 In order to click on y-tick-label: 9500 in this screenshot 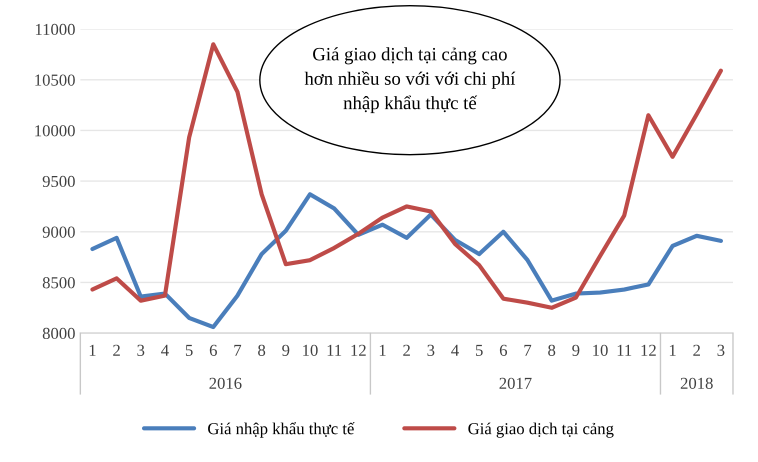, I will do `click(58, 182)`.